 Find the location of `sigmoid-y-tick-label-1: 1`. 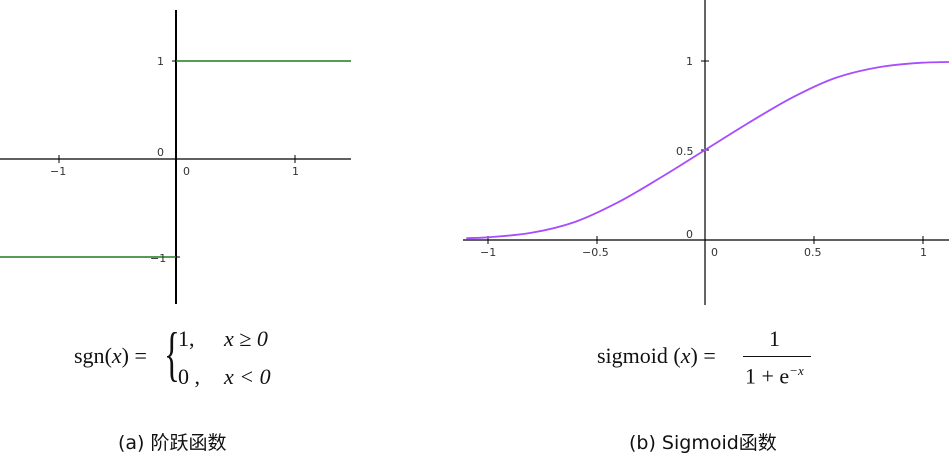

sigmoid-y-tick-label-1: 1 is located at coordinates (689, 61).